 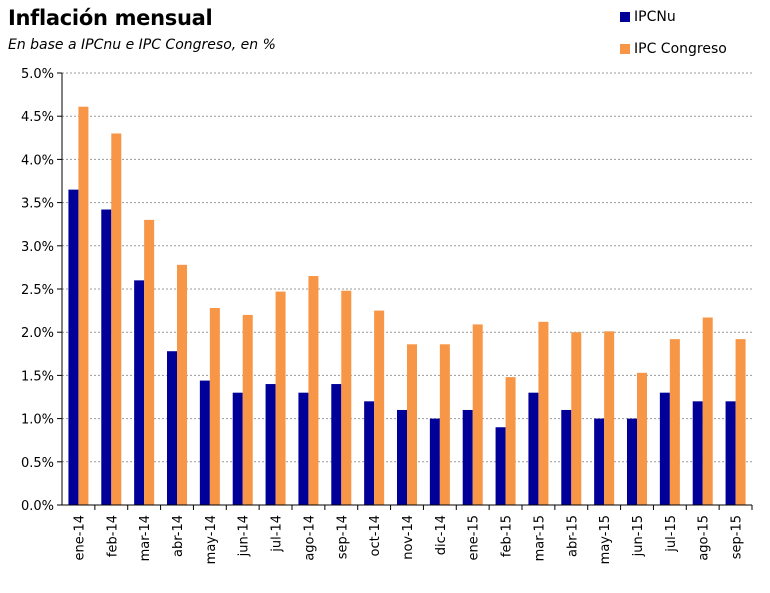 I want to click on x-tick-label: jun-14, so click(x=244, y=536).